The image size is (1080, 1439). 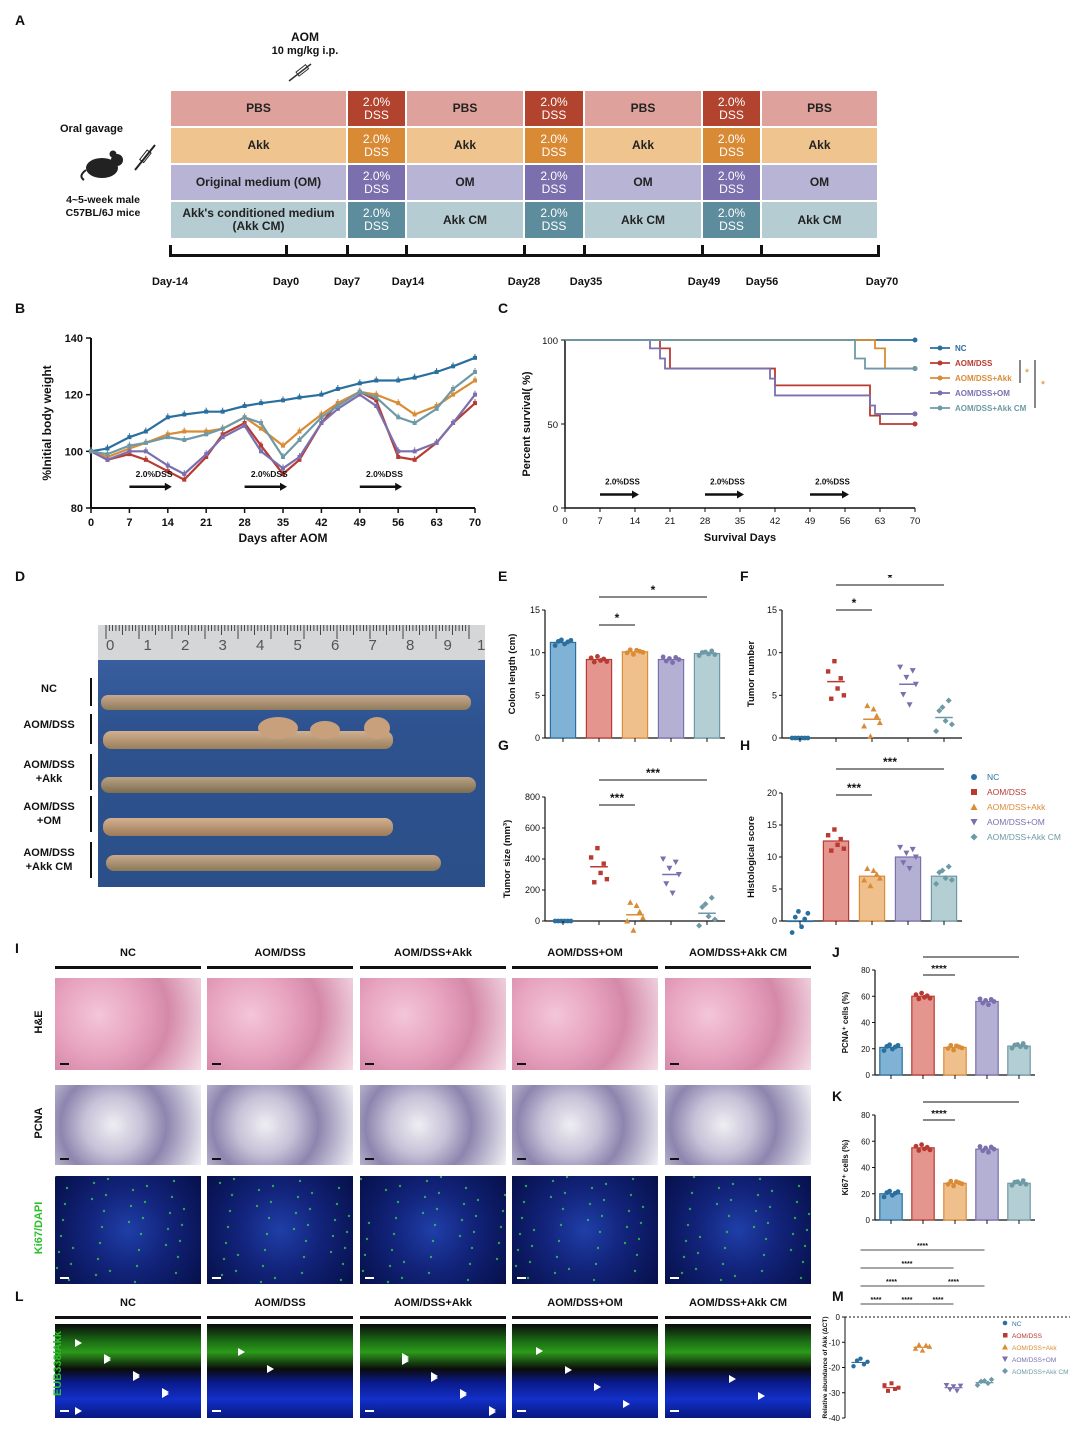 I want to click on cell-label: PBS, so click(x=258, y=108).